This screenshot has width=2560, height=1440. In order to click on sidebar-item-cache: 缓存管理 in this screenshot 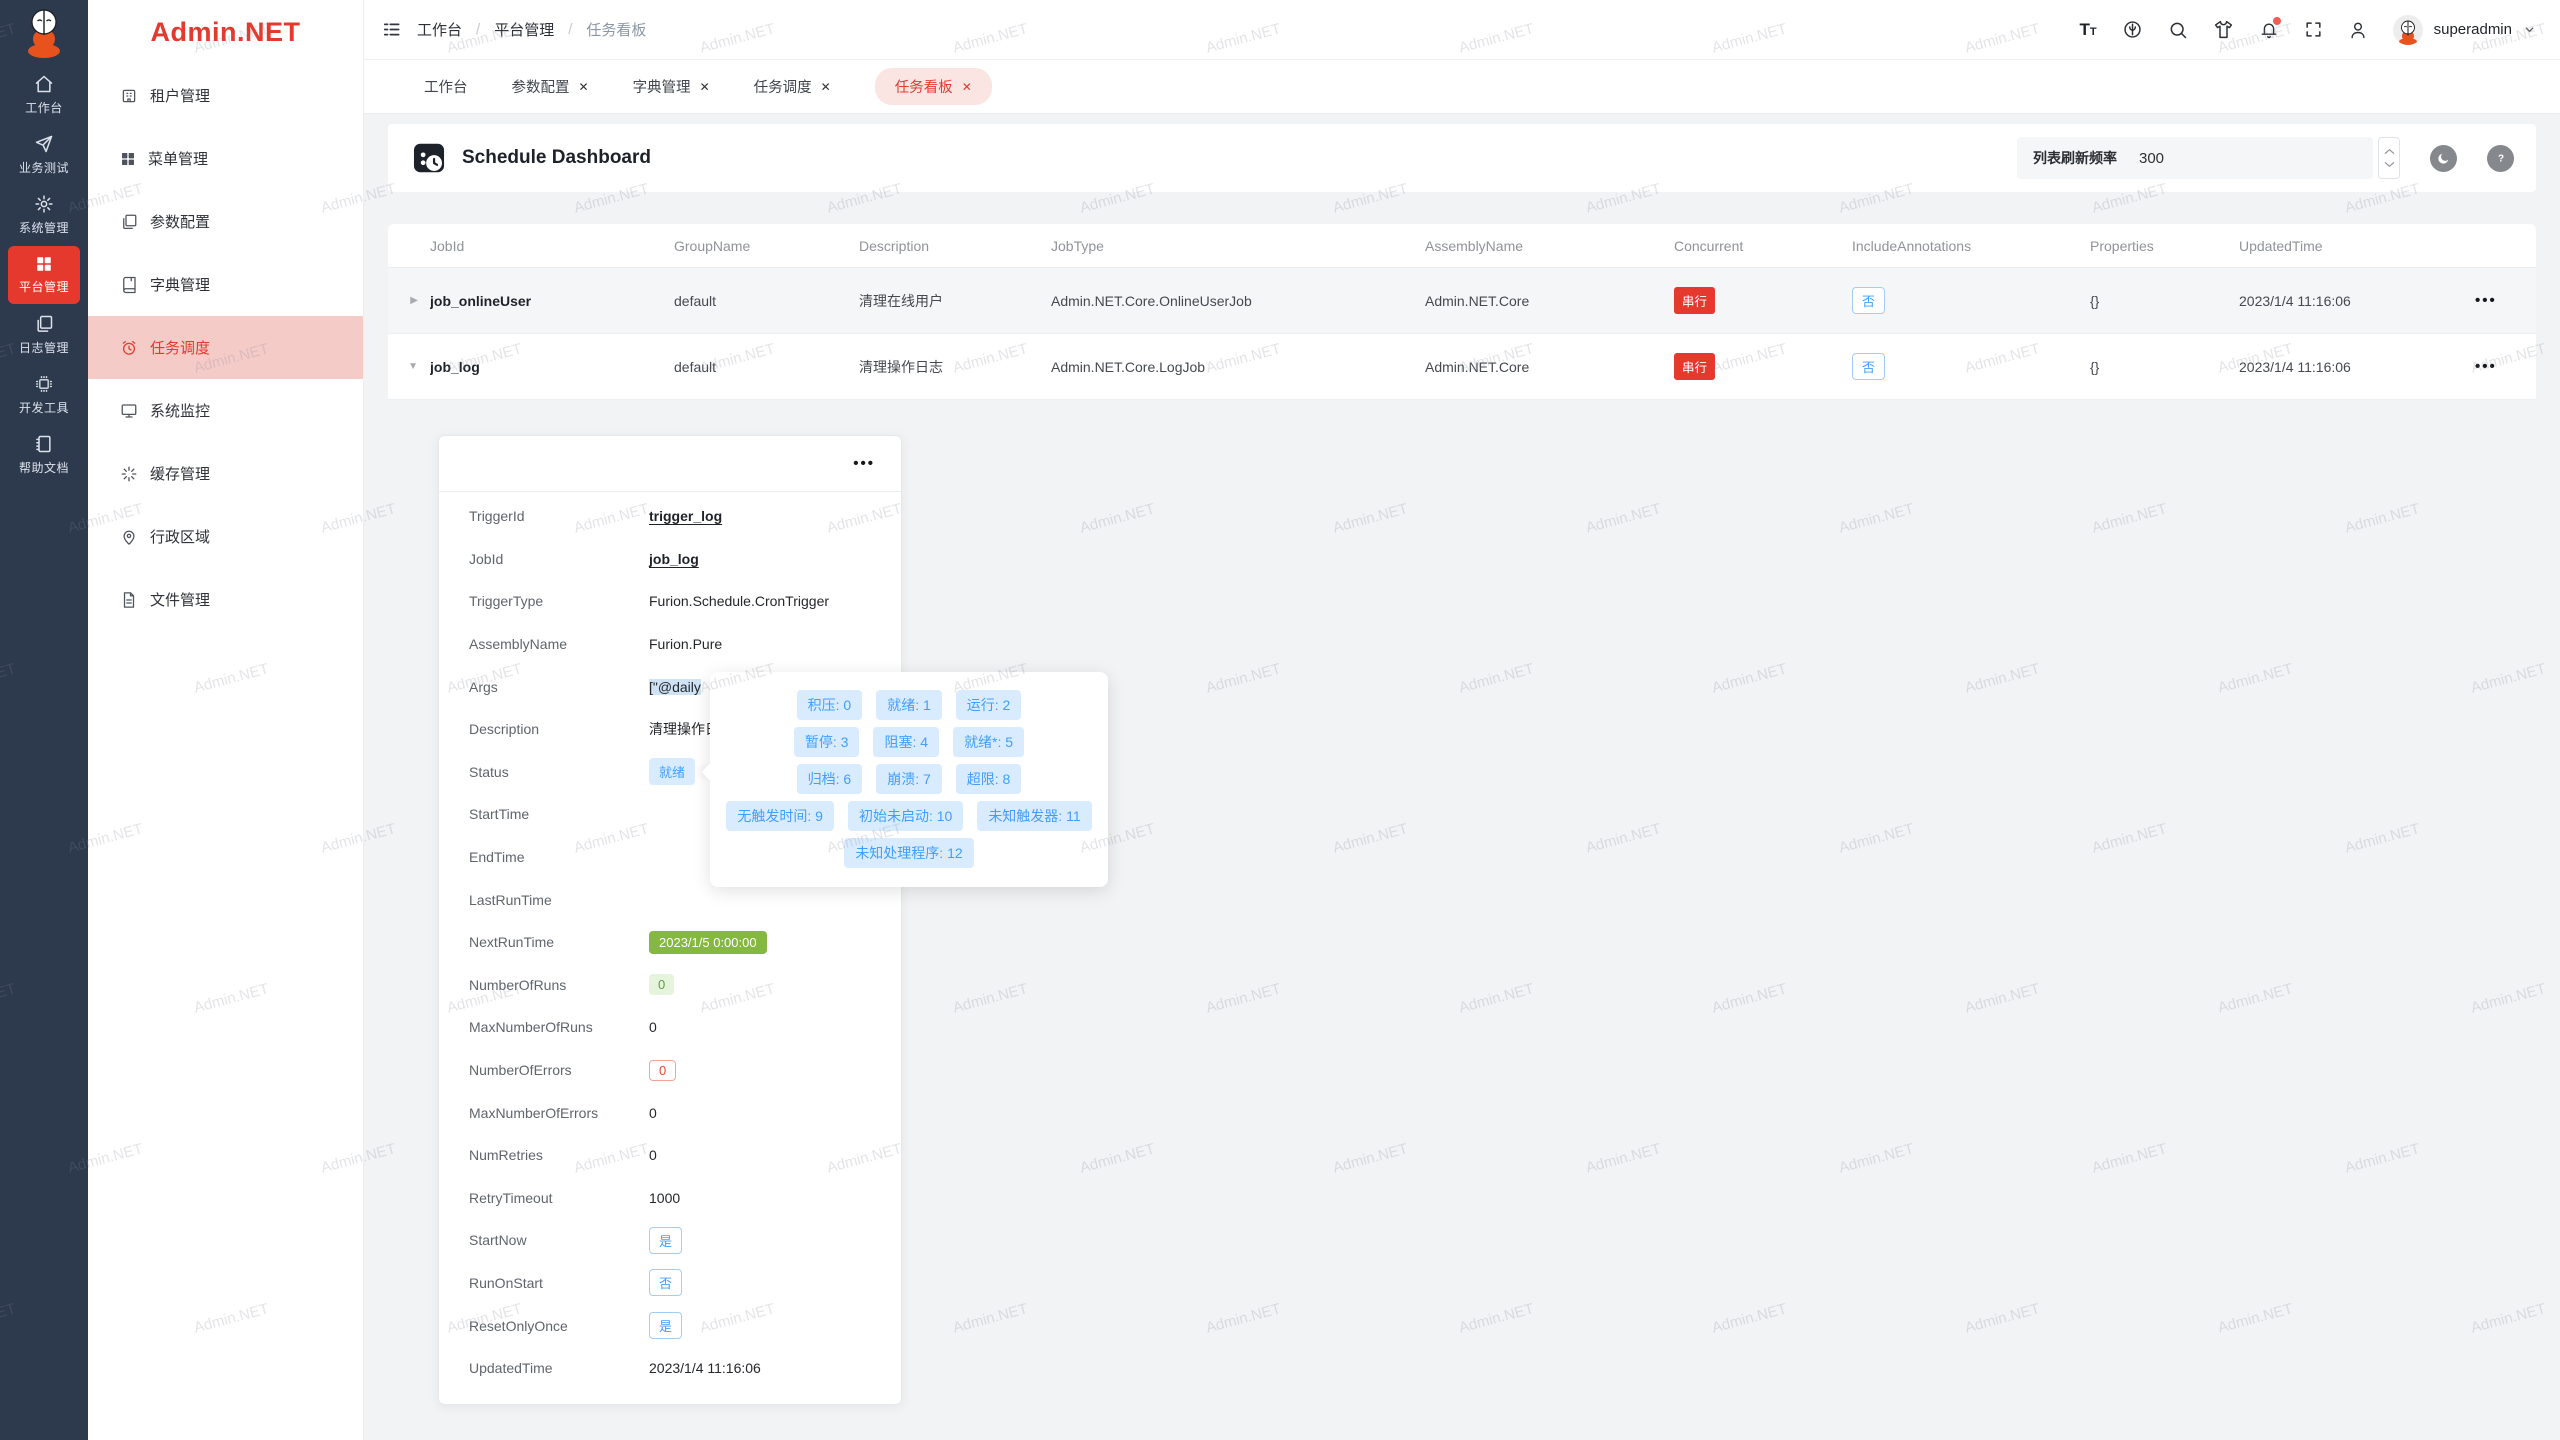, I will do `click(225, 473)`.